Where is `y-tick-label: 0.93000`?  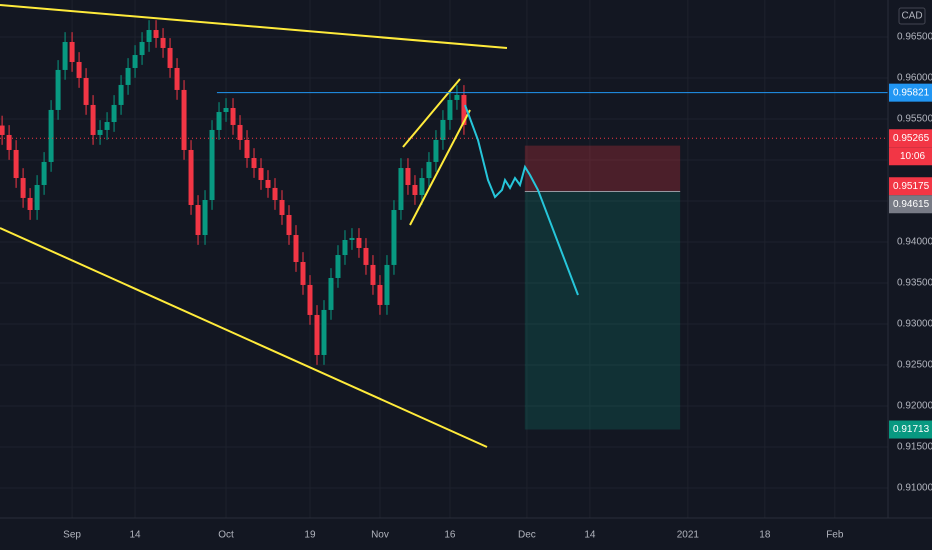
y-tick-label: 0.93000 is located at coordinates (914, 324).